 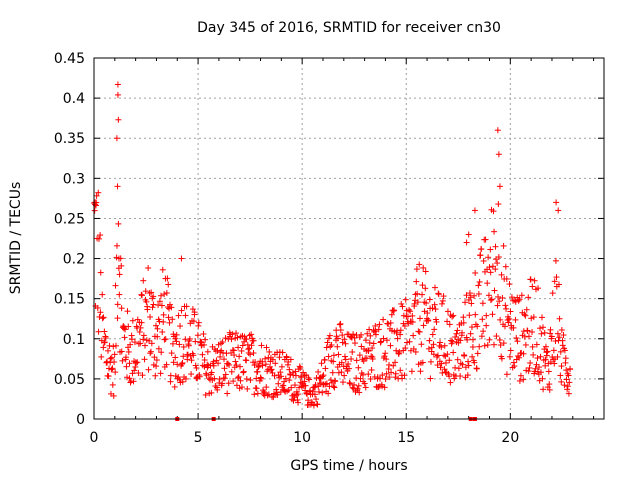 What do you see at coordinates (69, 59) in the screenshot?
I see `y-tick-label: 0.45` at bounding box center [69, 59].